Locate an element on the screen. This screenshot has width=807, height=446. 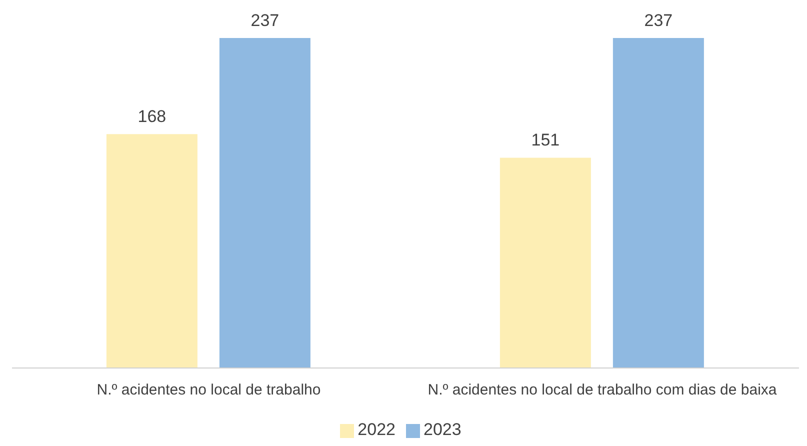
x-tick-label: N.º acidentes no local de trabalho com dias de baixa is located at coordinates (603, 390).